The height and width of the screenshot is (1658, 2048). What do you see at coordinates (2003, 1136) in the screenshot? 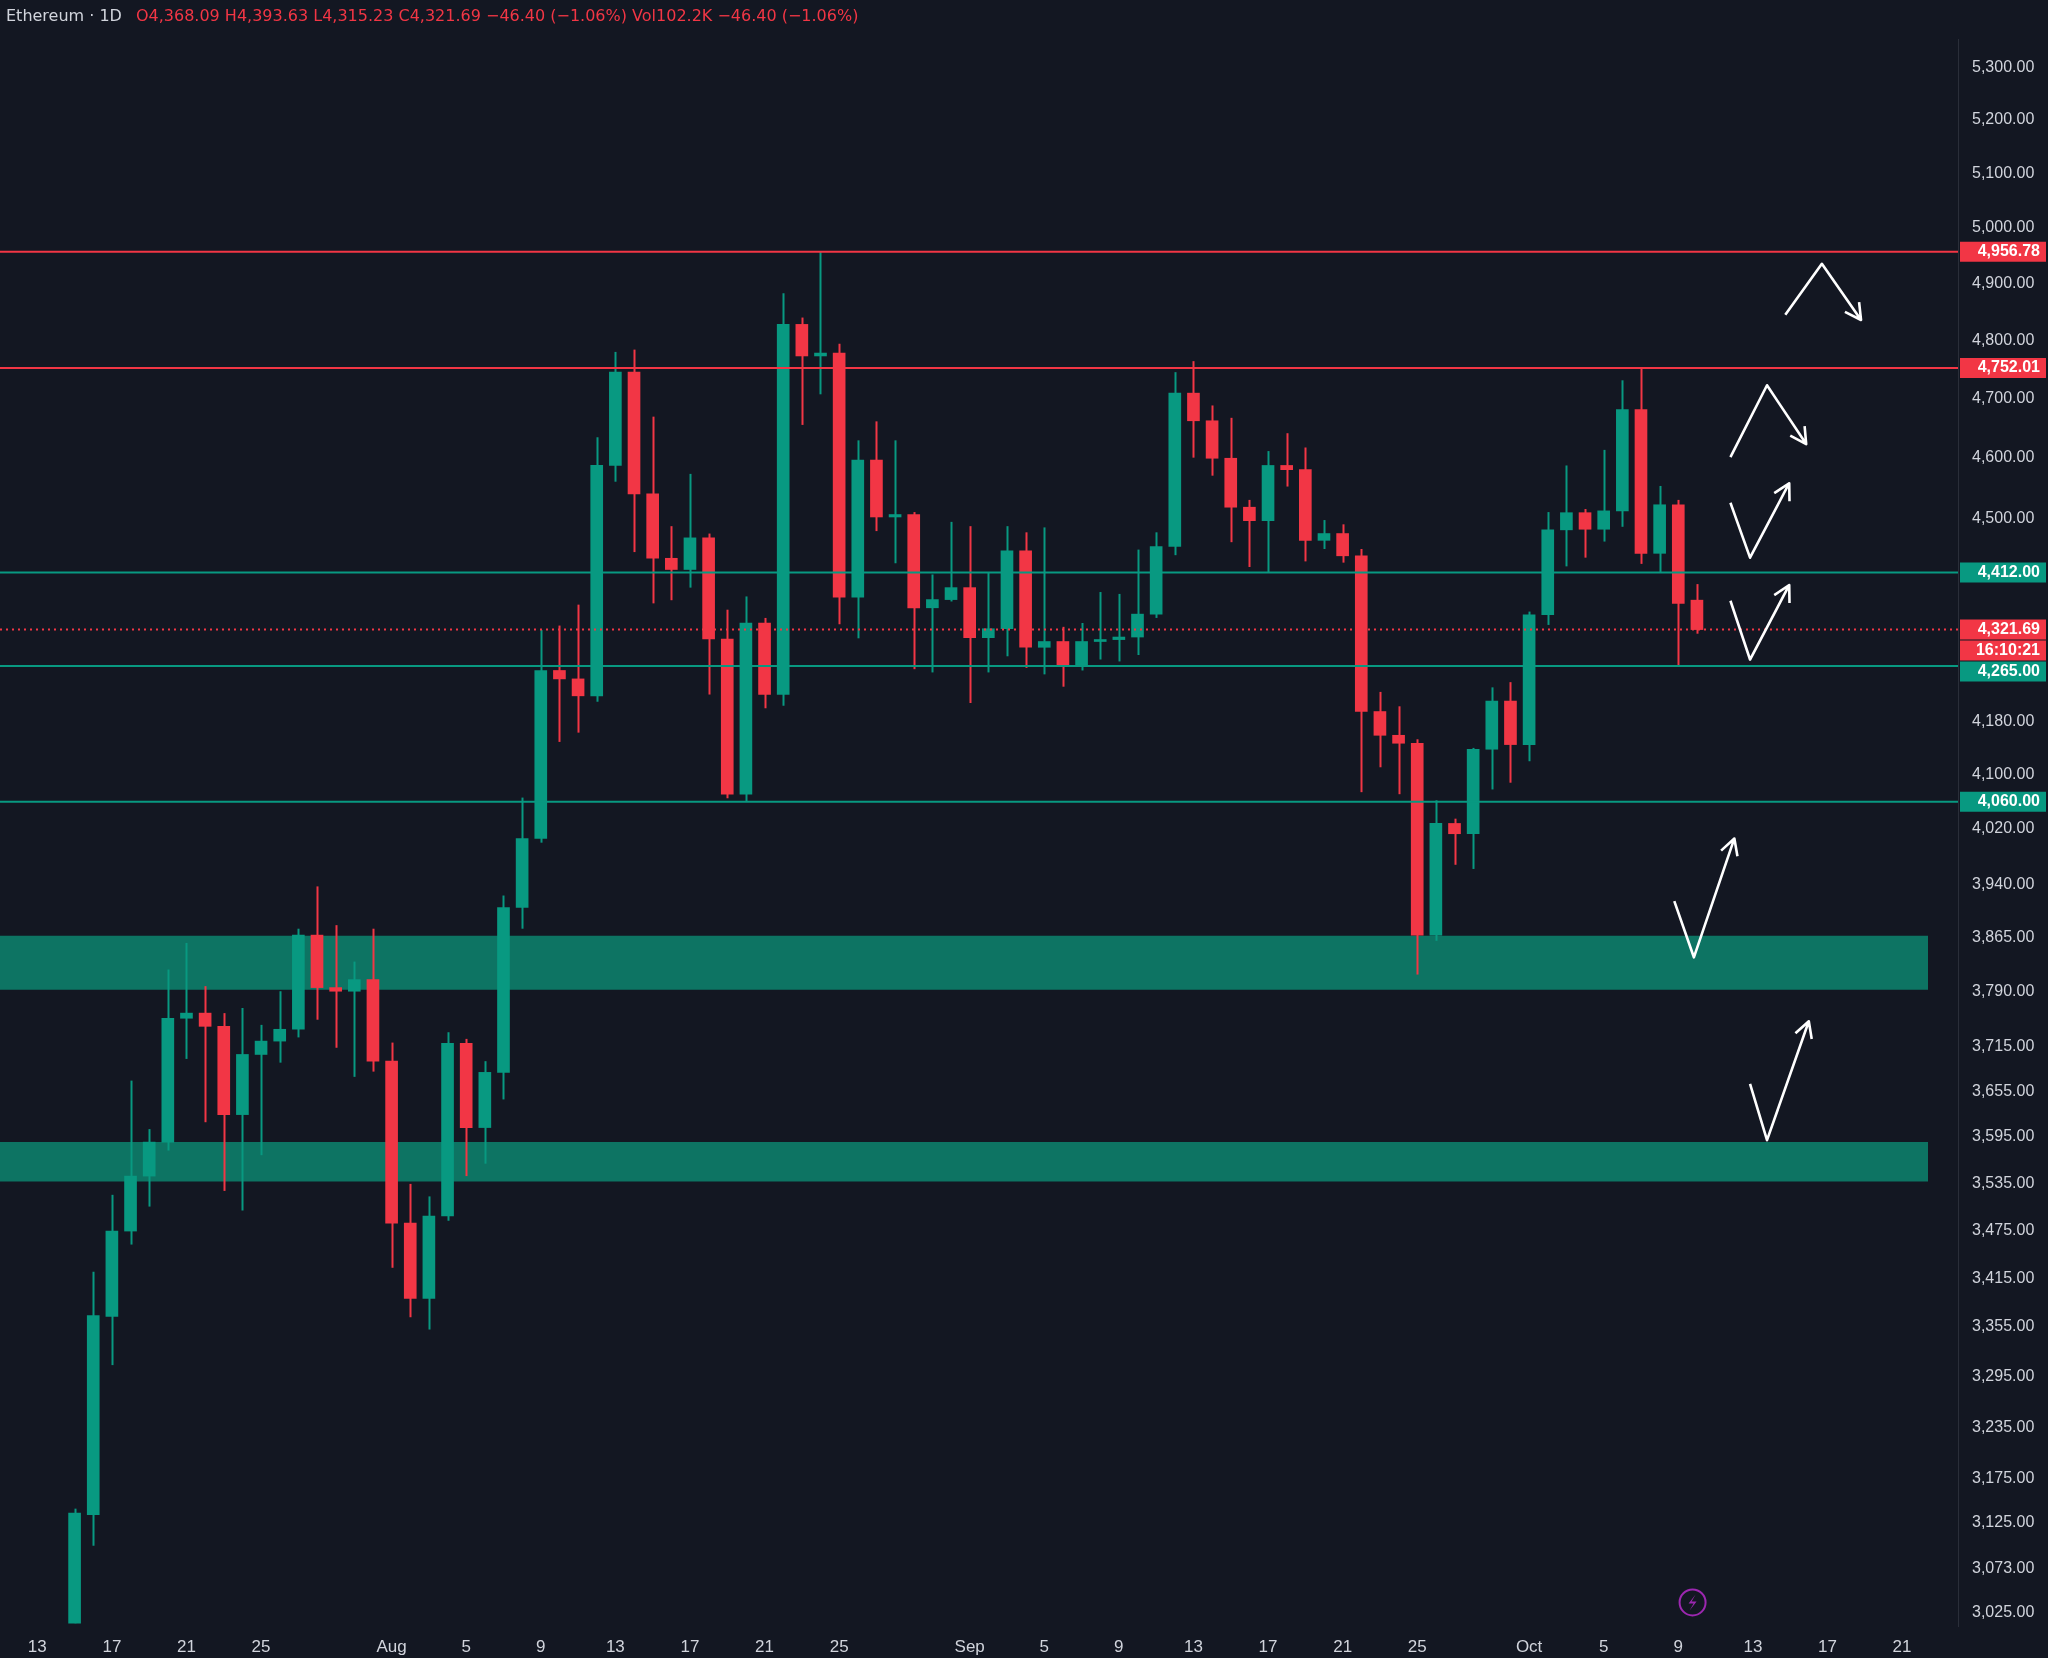
I see `y-tick-label: 3,595.00` at bounding box center [2003, 1136].